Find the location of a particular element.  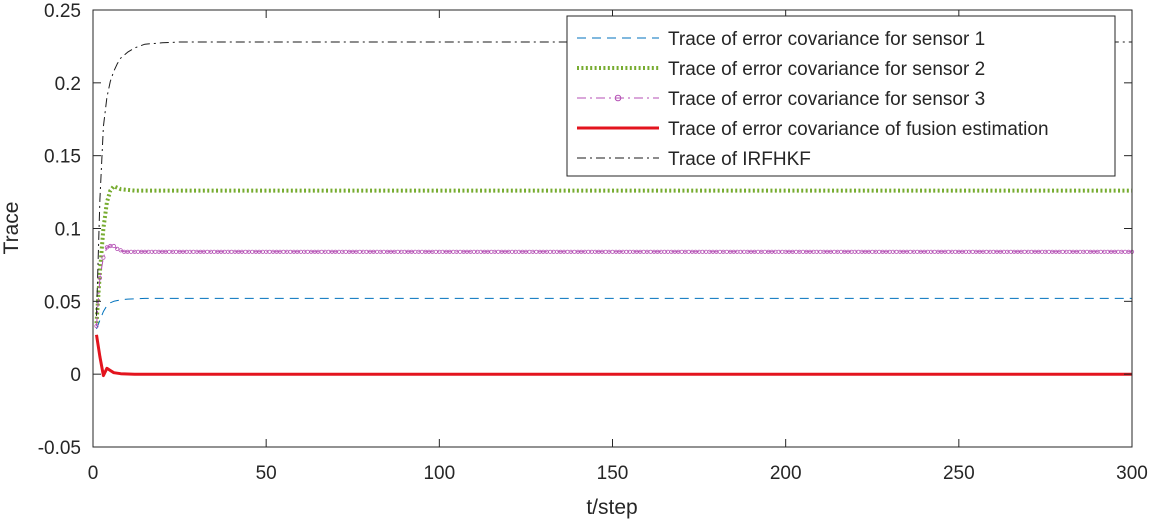

legend-box is located at coordinates (841, 96).